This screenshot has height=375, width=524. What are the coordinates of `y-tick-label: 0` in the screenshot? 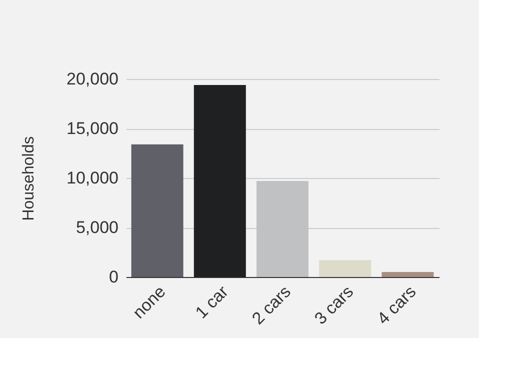 It's located at (113, 277).